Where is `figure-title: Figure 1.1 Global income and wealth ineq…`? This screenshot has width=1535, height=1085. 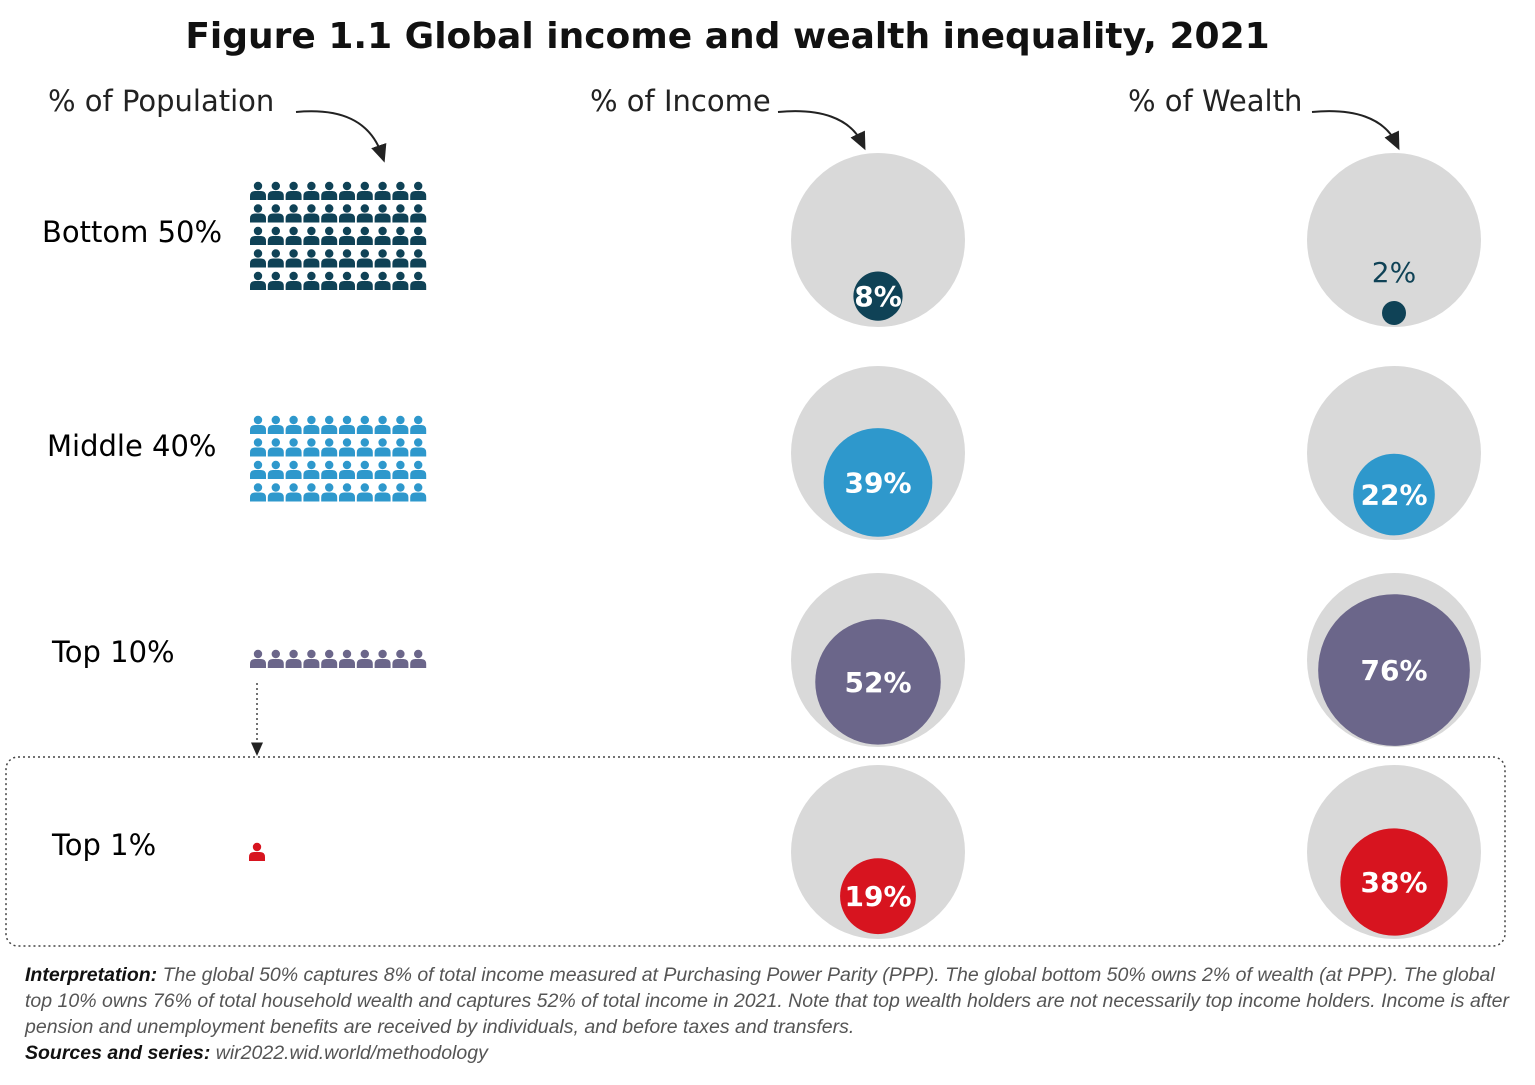
figure-title: Figure 1.1 Global income and wealth ineq… is located at coordinates (727, 36).